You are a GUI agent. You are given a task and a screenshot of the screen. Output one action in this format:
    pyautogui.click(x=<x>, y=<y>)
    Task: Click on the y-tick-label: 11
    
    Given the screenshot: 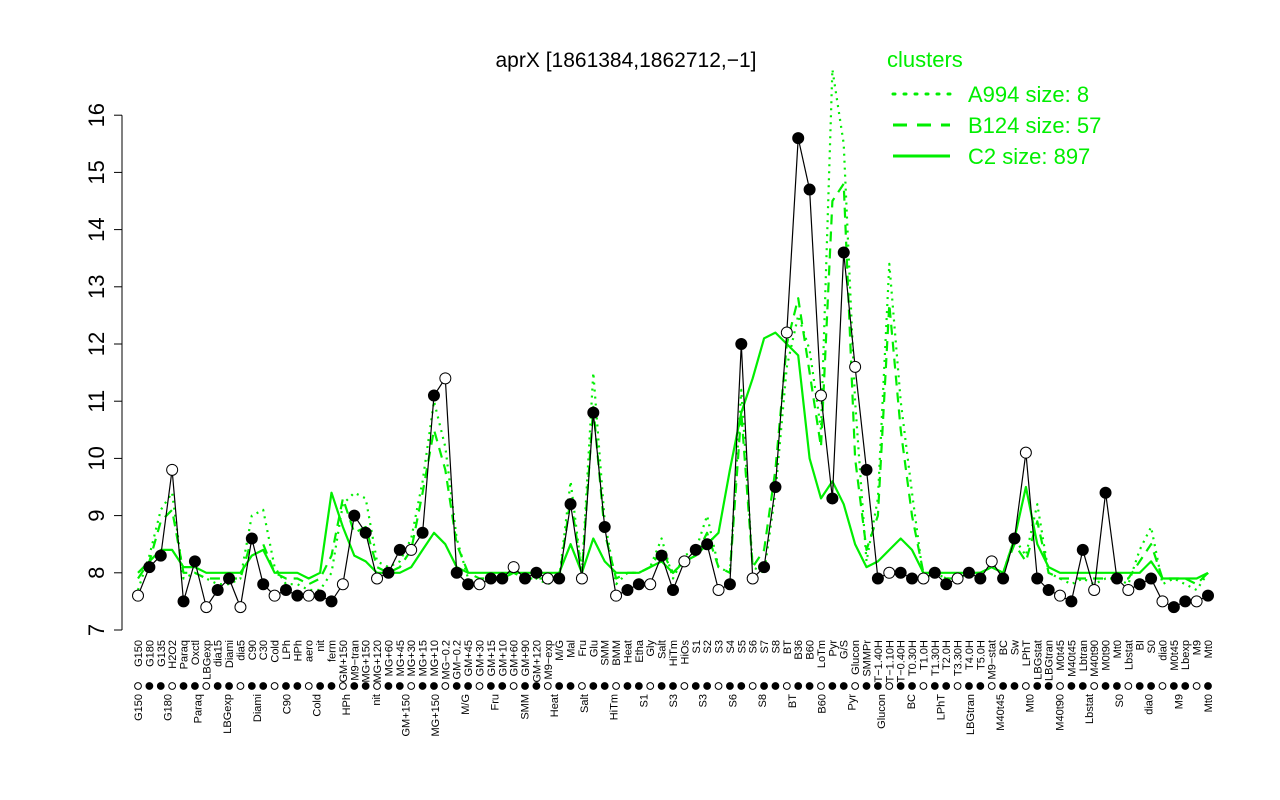 What is the action you would take?
    pyautogui.click(x=96, y=401)
    